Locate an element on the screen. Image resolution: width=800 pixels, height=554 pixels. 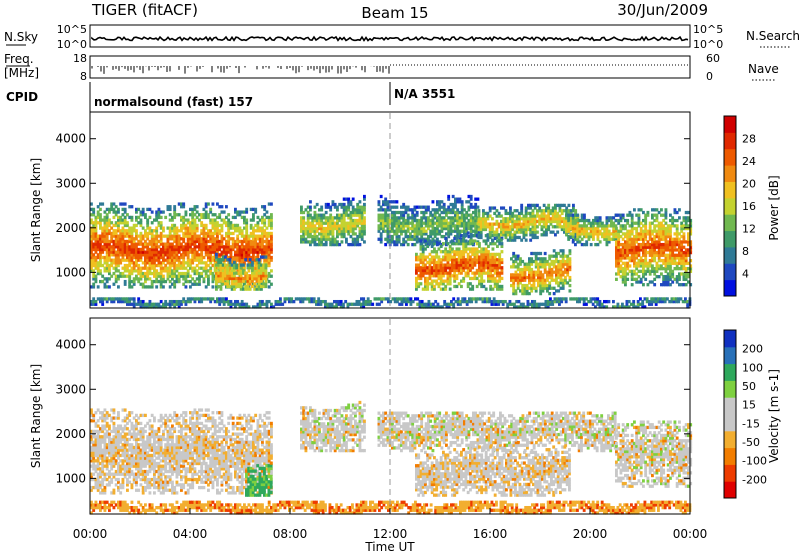
cpid-segment-2: N/A 3551 is located at coordinates (424, 94).